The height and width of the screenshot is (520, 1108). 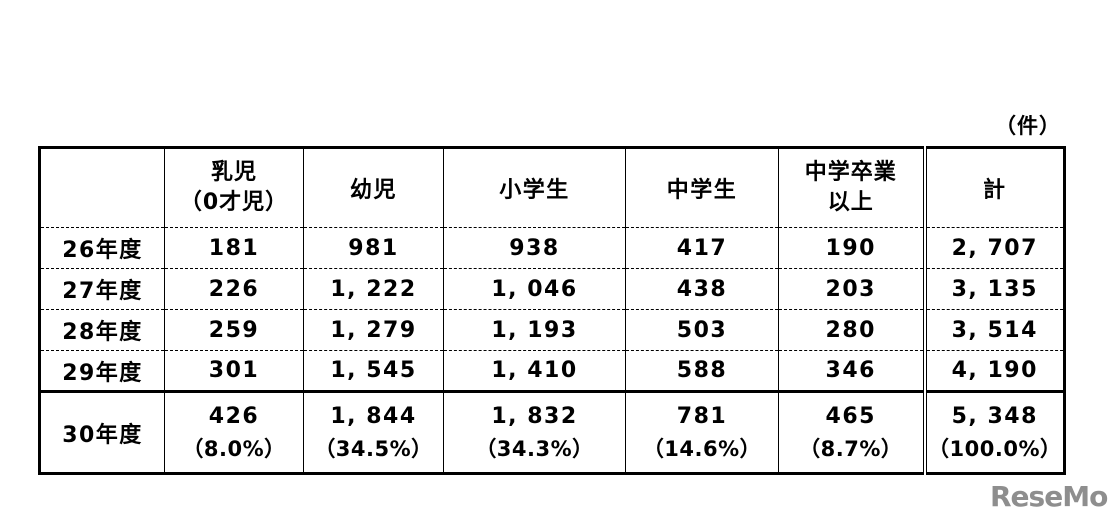 What do you see at coordinates (234, 417) in the screenshot?
I see `value-text: 426` at bounding box center [234, 417].